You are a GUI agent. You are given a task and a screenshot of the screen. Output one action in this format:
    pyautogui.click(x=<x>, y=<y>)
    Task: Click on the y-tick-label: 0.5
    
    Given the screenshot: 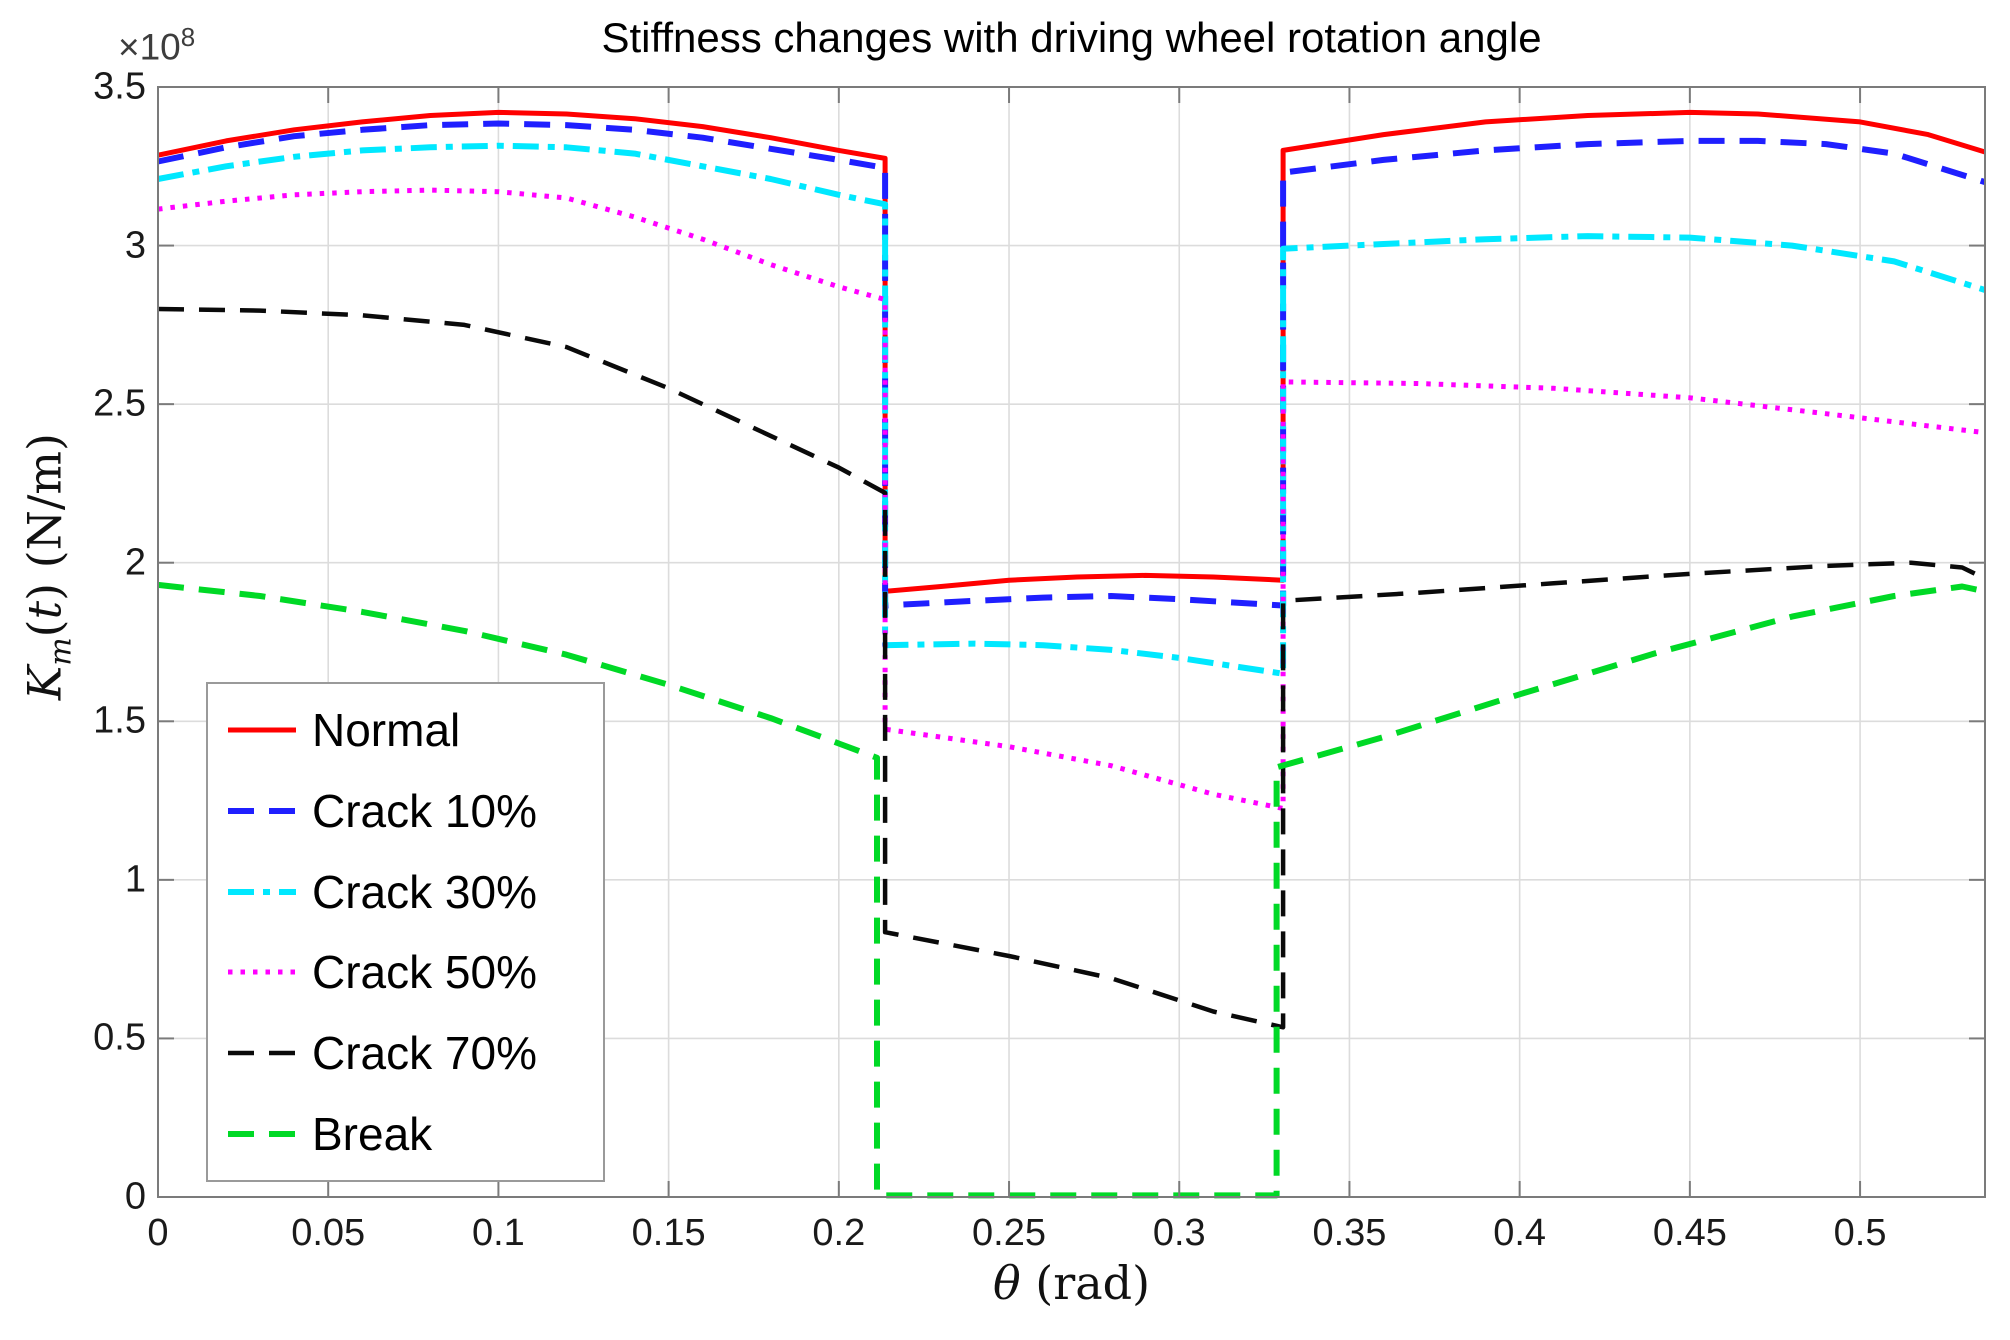 What is the action you would take?
    pyautogui.click(x=119, y=1037)
    